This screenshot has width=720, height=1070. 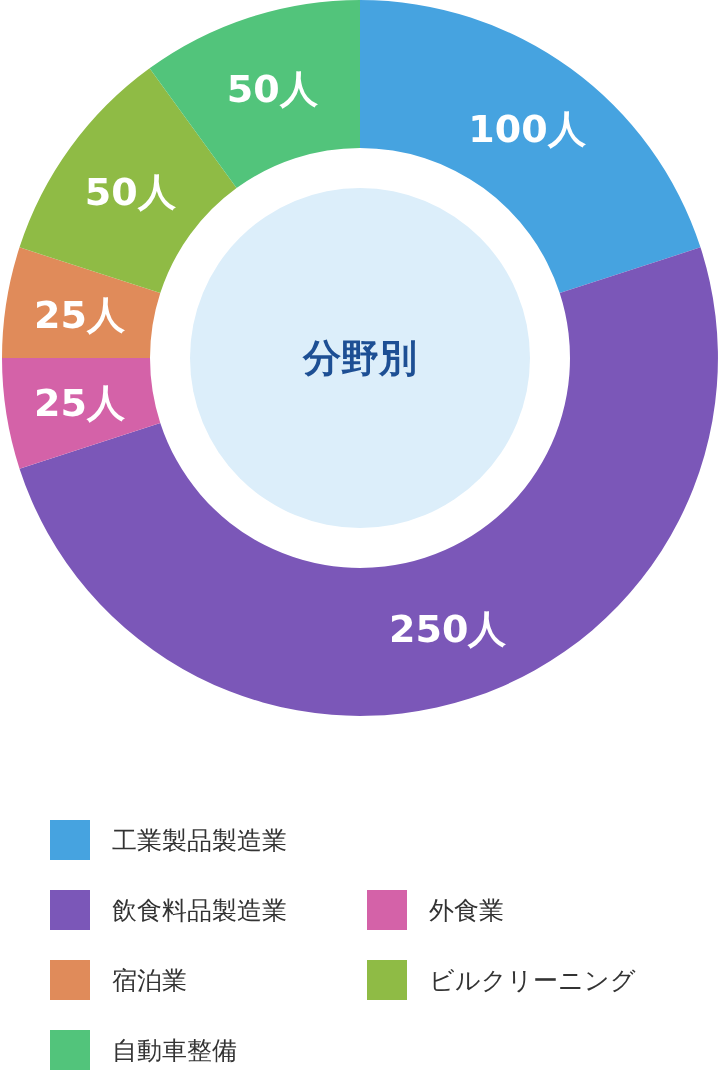 What do you see at coordinates (174, 1050) in the screenshot?
I see `legend-label: 自動車整備` at bounding box center [174, 1050].